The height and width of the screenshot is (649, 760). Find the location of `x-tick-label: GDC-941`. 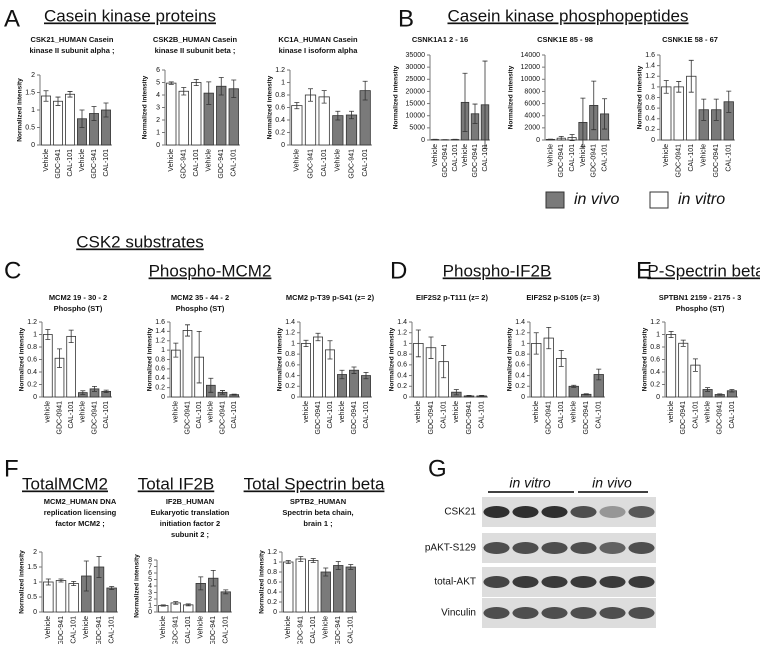

x-tick-label: GDC-941 is located at coordinates (184, 164).